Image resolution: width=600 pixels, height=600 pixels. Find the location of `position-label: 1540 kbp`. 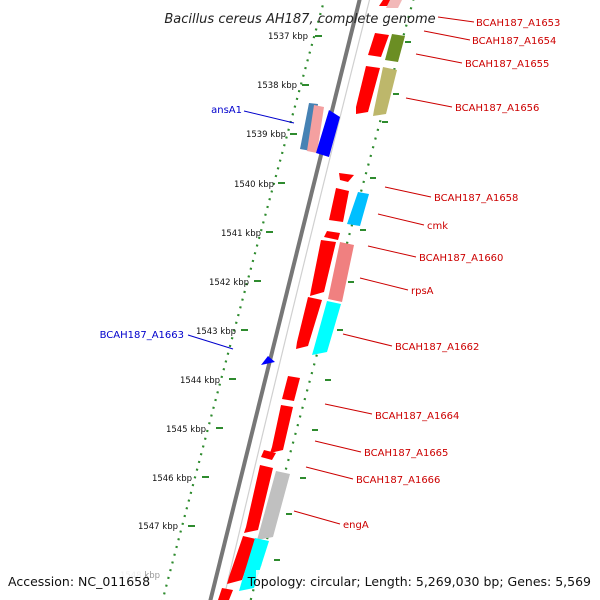

position-label: 1540 kbp is located at coordinates (254, 185).